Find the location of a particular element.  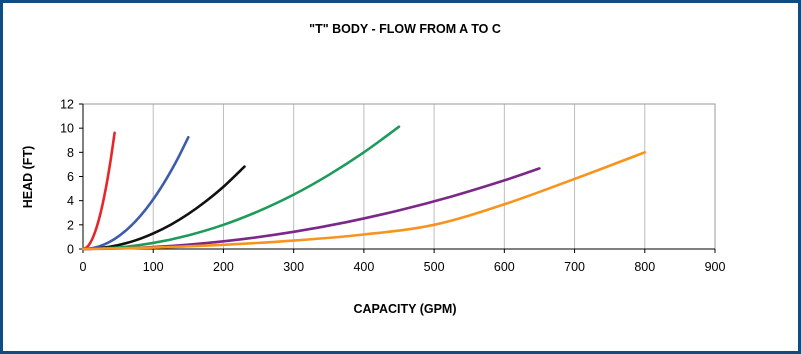

x-tick-label: 800 is located at coordinates (644, 267).